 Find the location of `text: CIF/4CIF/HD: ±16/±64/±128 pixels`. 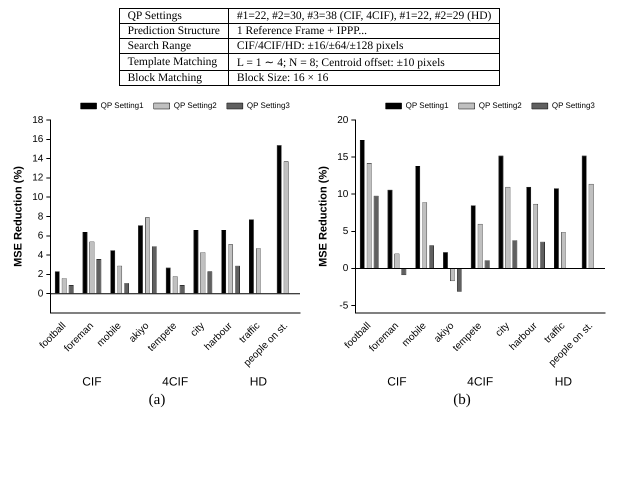

text: CIF/4CIF/HD: ±16/±64/±128 pixels is located at coordinates (364, 46).